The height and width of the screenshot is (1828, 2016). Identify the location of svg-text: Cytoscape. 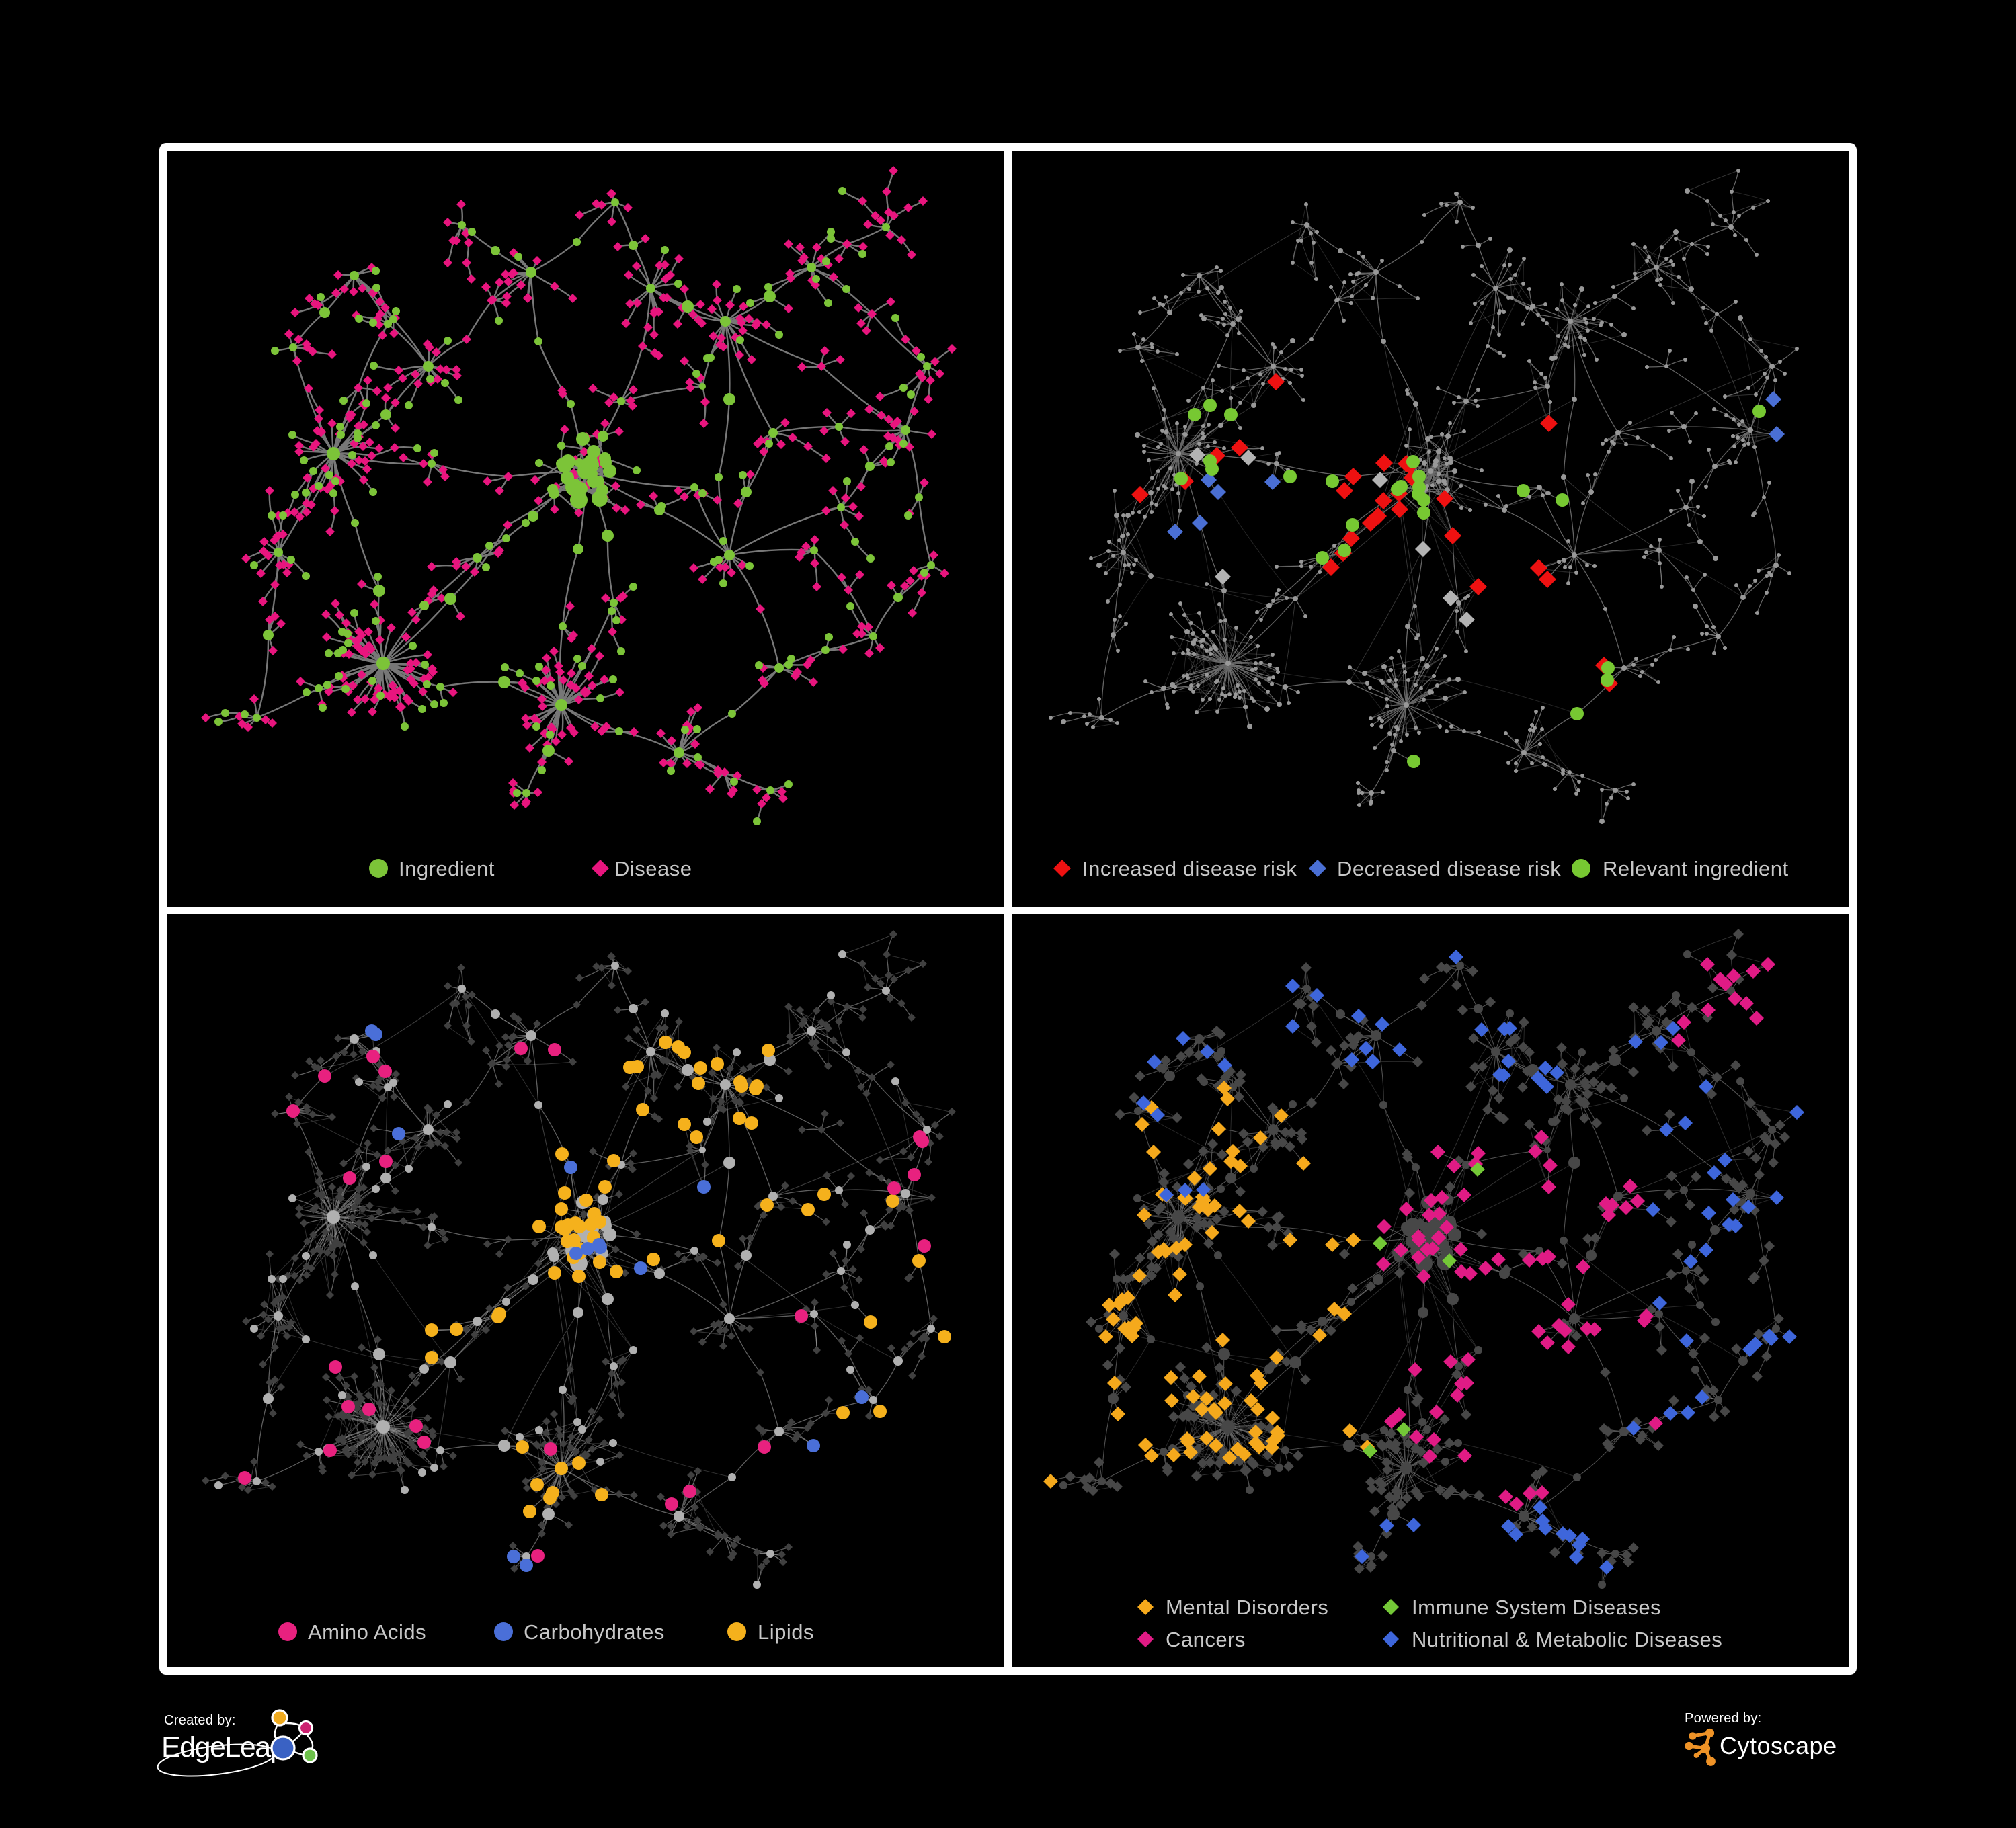
(1778, 1746).